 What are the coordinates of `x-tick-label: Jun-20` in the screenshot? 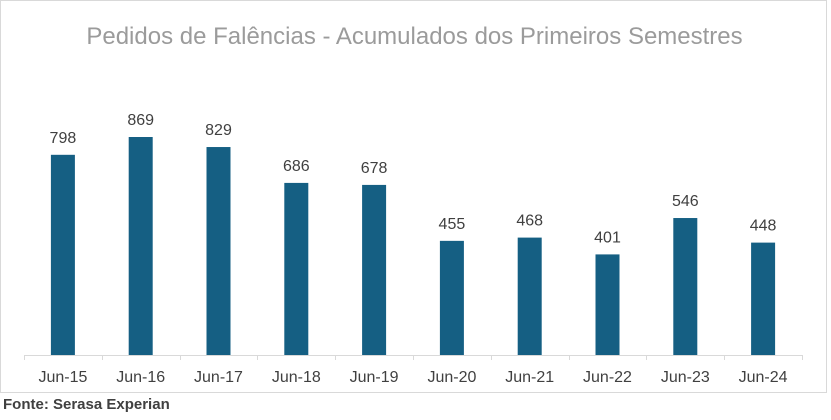 It's located at (451, 377).